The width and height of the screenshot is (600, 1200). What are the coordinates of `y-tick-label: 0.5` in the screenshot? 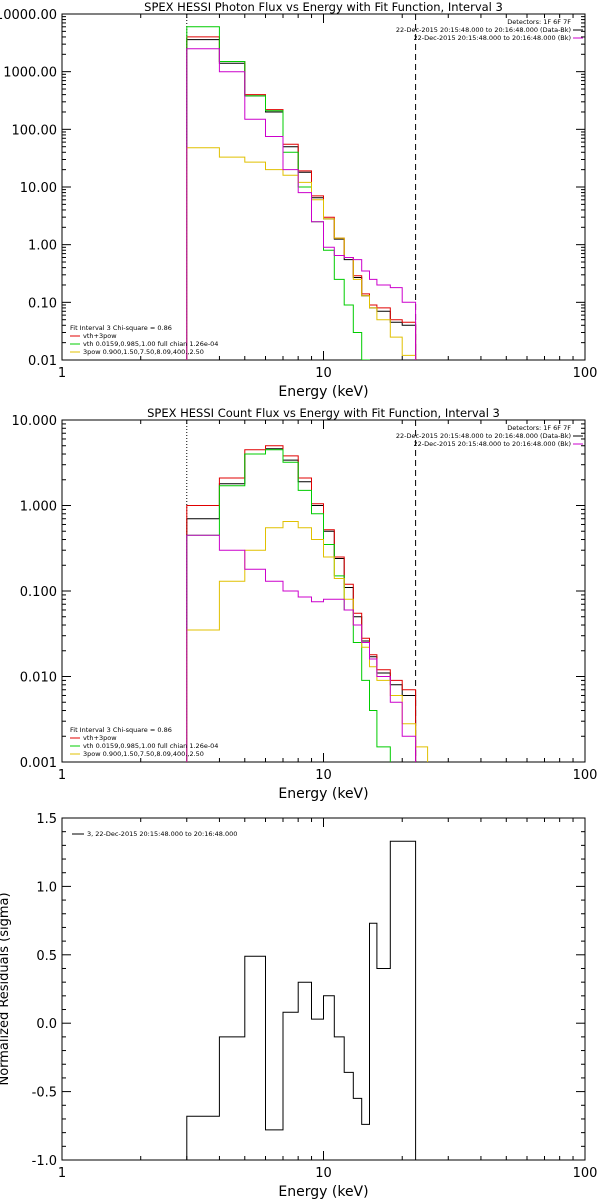 It's located at (46, 956).